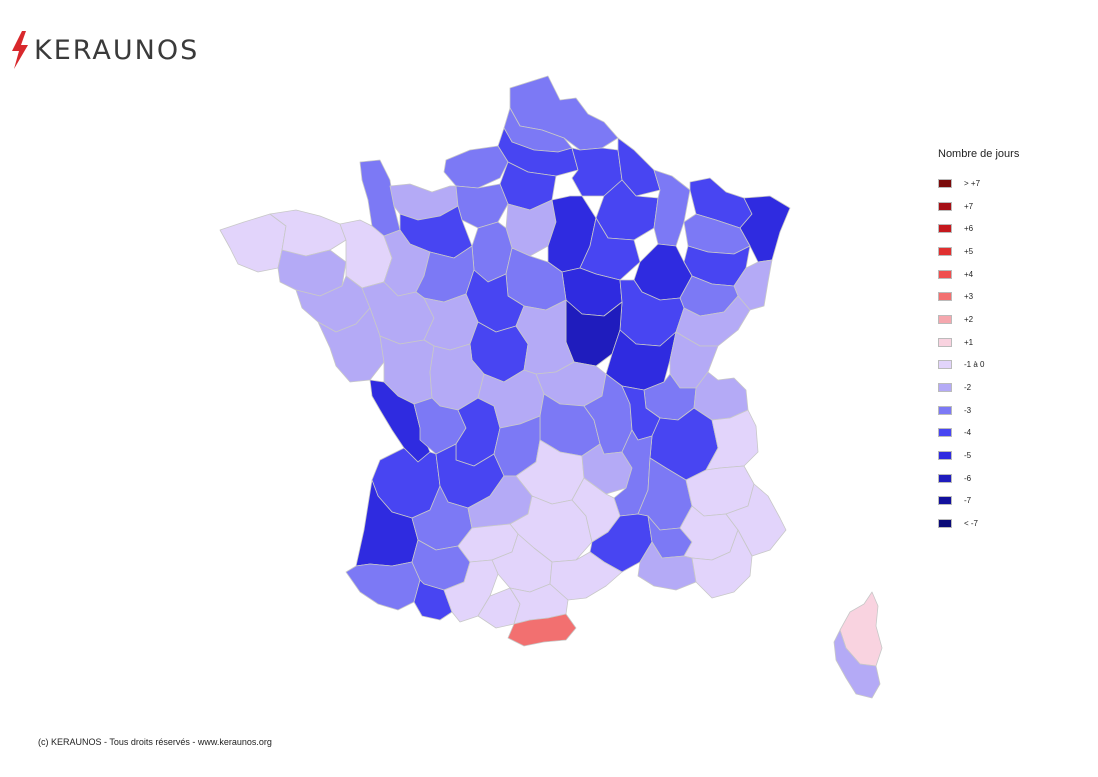  What do you see at coordinates (979, 154) in the screenshot?
I see `legend-title: Nombre de jours` at bounding box center [979, 154].